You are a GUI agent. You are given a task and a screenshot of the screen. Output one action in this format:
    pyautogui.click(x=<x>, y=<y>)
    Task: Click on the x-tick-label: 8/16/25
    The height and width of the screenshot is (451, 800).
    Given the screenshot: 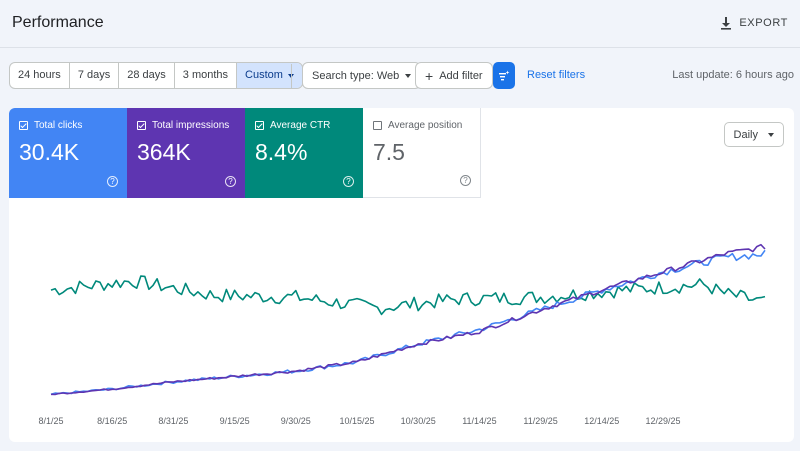 What is the action you would take?
    pyautogui.click(x=112, y=421)
    